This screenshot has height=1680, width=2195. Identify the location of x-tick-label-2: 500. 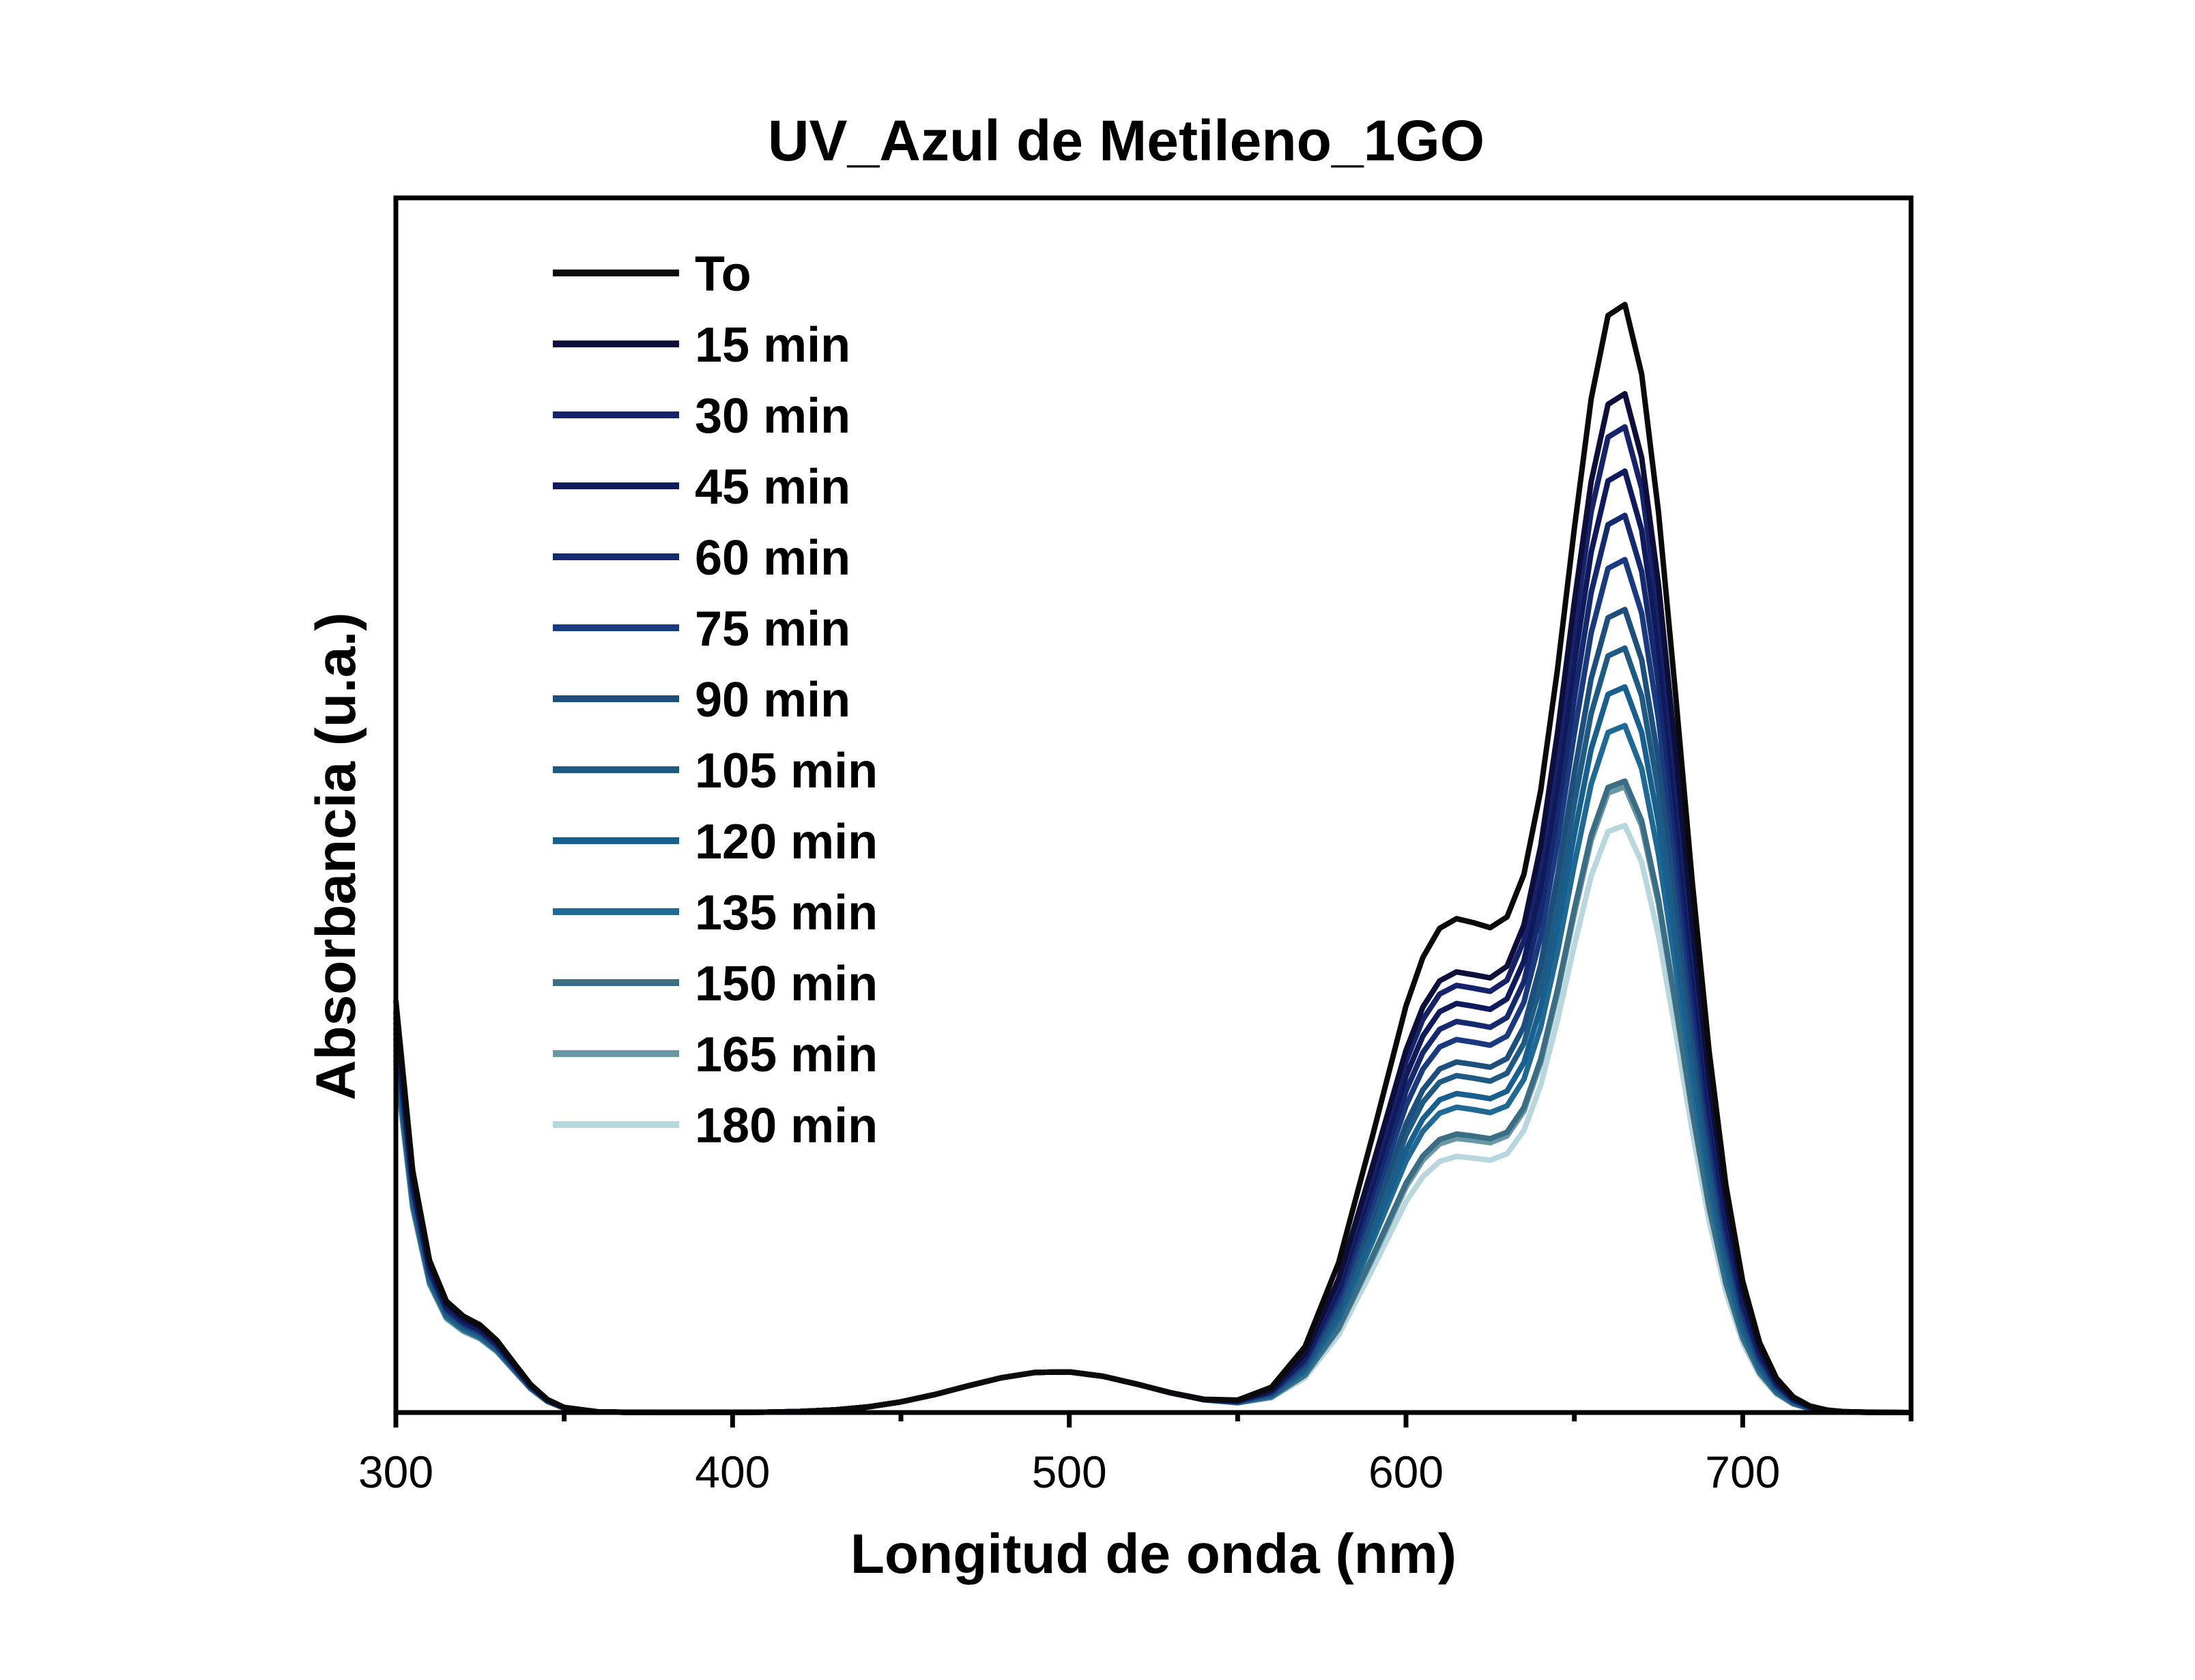
(1069, 1472).